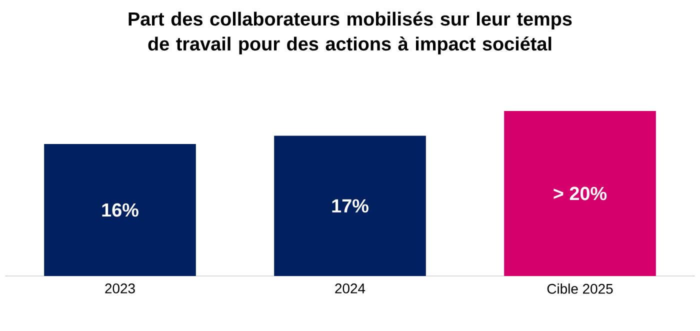 The width and height of the screenshot is (700, 331). What do you see at coordinates (350, 33) in the screenshot?
I see `chart-title: Part des collaborateurs mobilisés sur leur temps de travail pour des actions à impact sociétal` at bounding box center [350, 33].